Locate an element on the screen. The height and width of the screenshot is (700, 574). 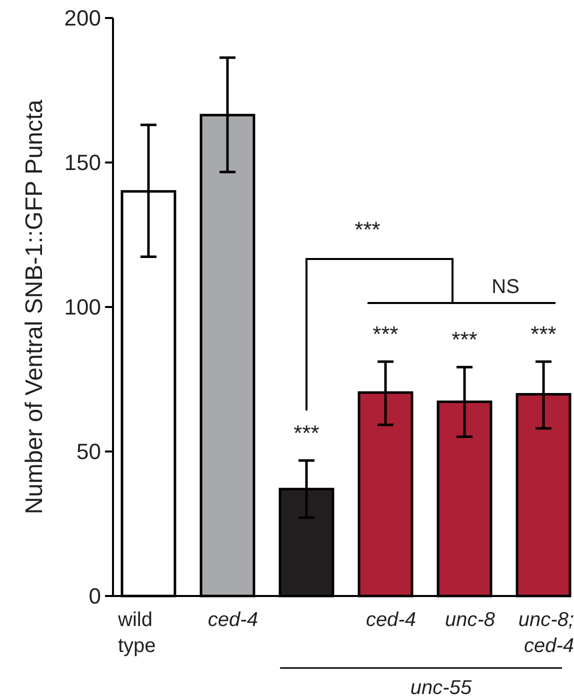
x-tick-label: unc-8; ced-4 is located at coordinates (546, 633).